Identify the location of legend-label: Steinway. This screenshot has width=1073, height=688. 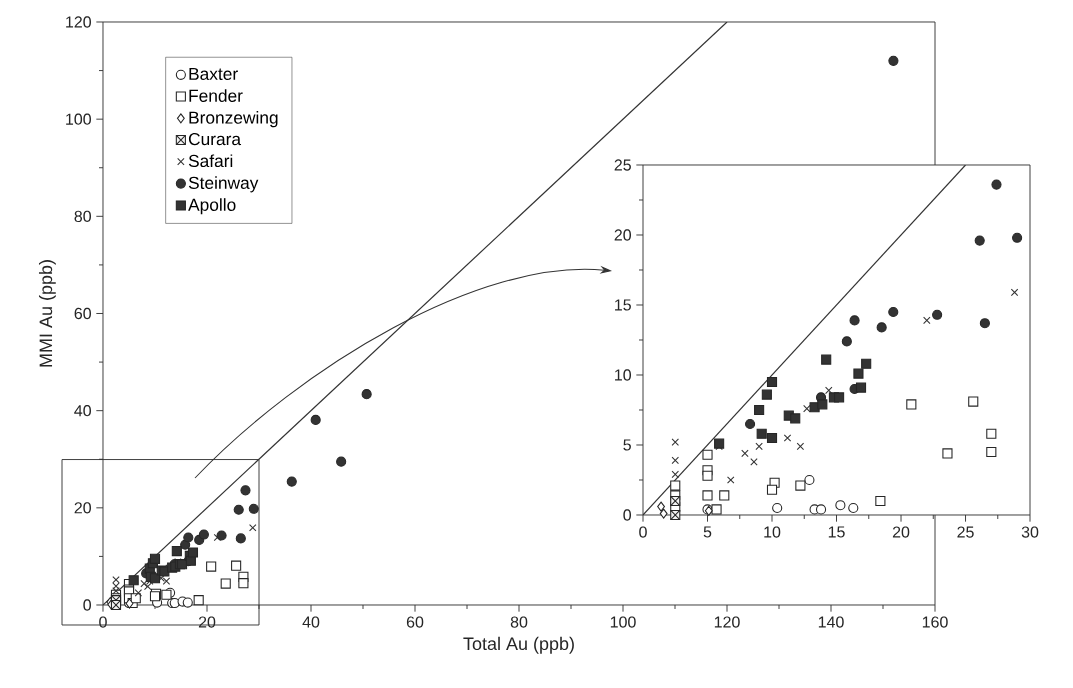
(223, 184).